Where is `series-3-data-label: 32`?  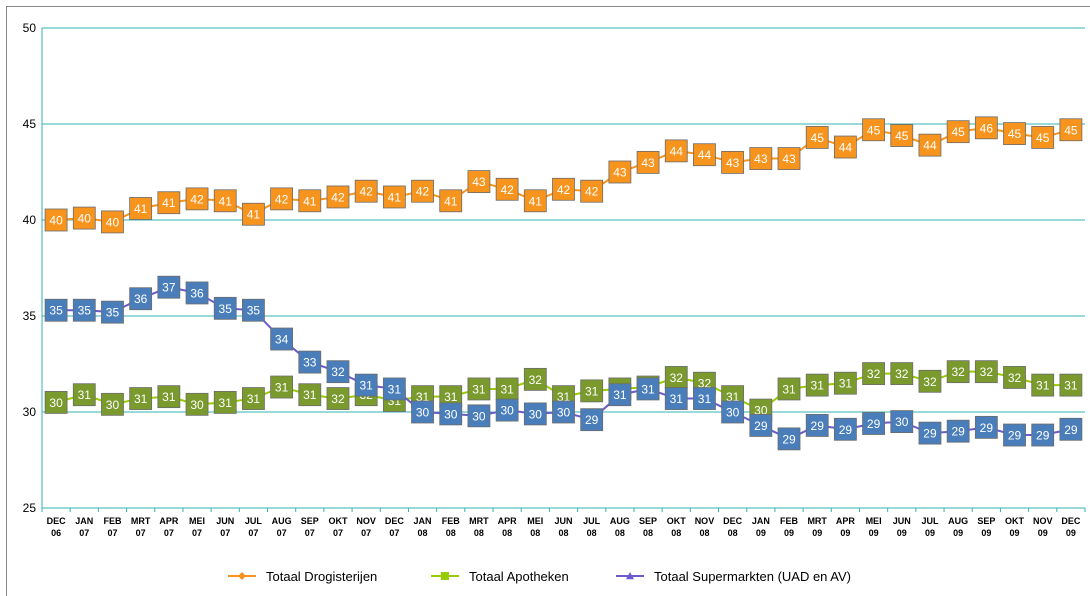
series-3-data-label: 32 is located at coordinates (338, 372).